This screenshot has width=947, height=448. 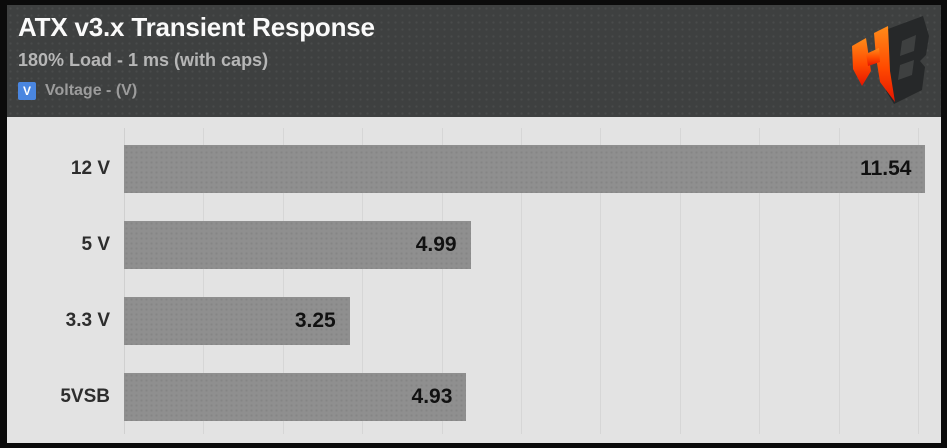 I want to click on bar-value-label: 4.99, so click(x=436, y=244).